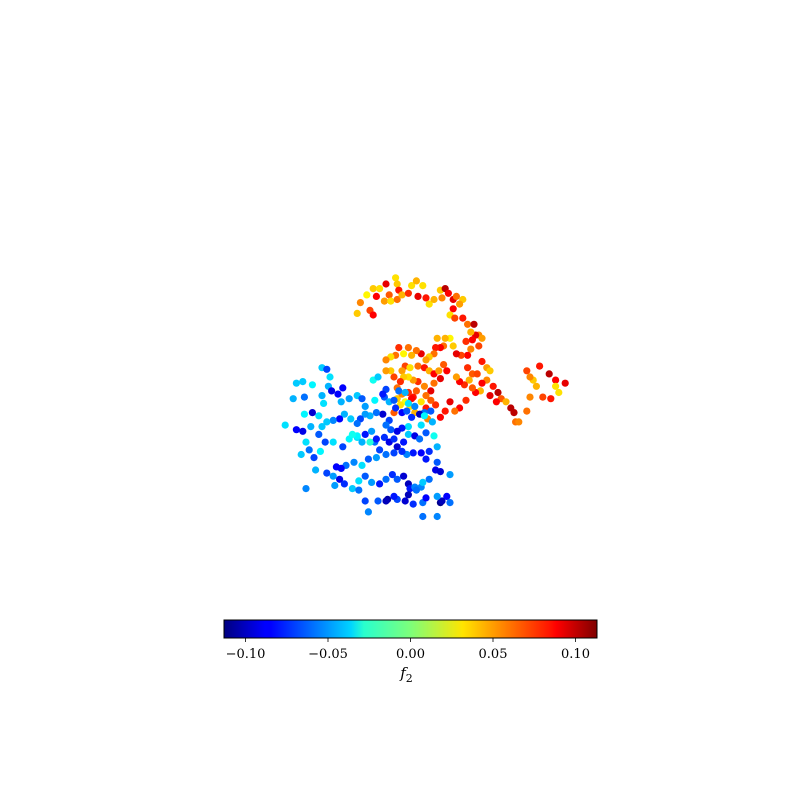 The width and height of the screenshot is (800, 800). Describe the element at coordinates (575, 654) in the screenshot. I see `colorbar-tick-label: 0.10` at that location.